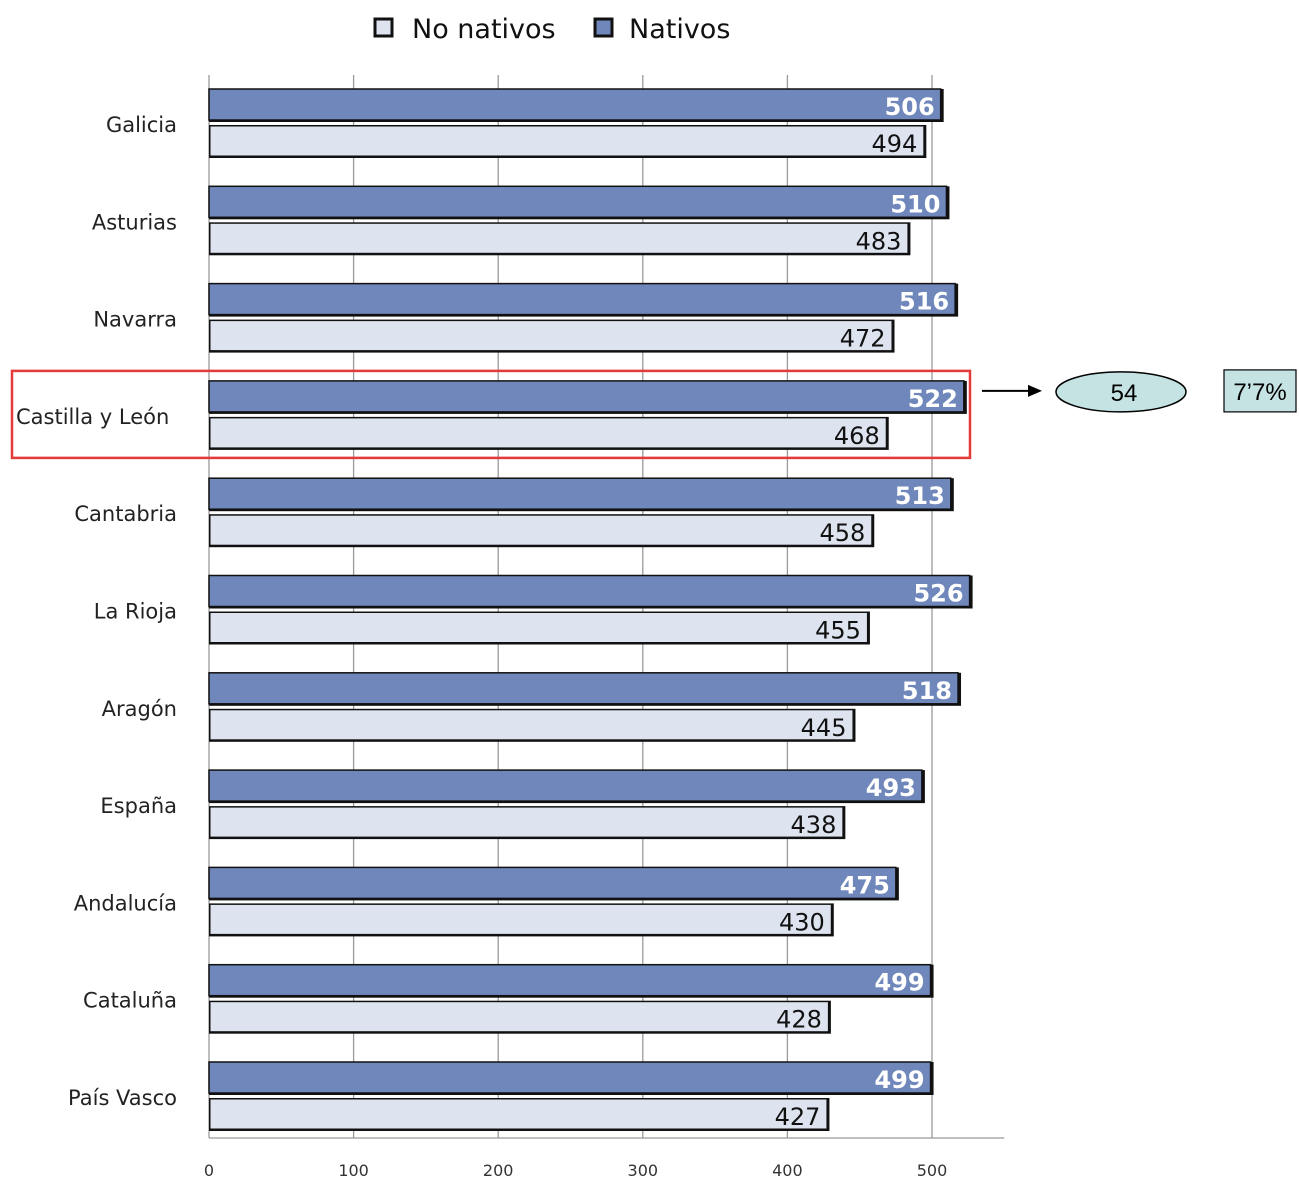  I want to click on value-label-no-nativos-la-rioja: 455, so click(838, 631).